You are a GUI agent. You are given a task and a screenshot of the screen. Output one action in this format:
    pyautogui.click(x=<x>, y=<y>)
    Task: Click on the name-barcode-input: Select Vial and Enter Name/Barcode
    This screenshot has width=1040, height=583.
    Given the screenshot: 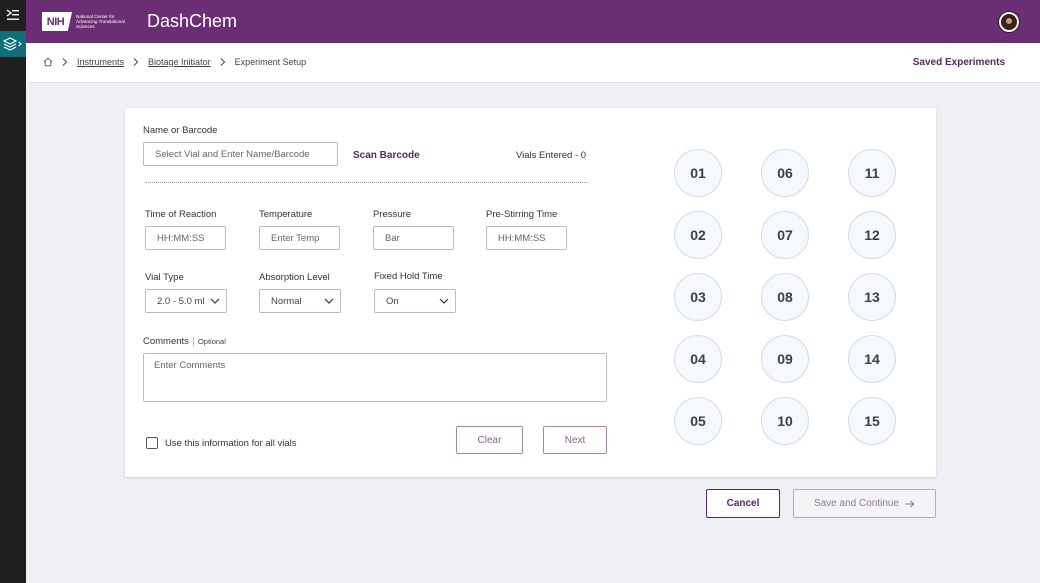 What is the action you would take?
    pyautogui.click(x=240, y=154)
    